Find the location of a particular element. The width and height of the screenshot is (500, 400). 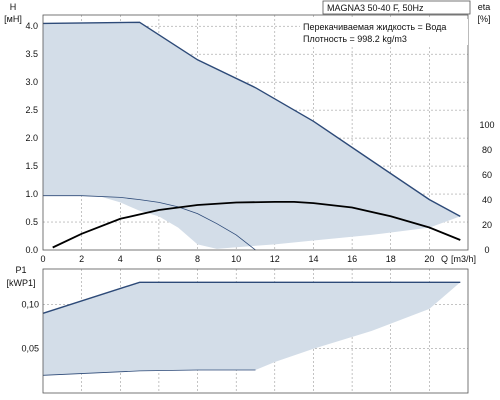

eta-tick-label: 0 is located at coordinates (486, 250).